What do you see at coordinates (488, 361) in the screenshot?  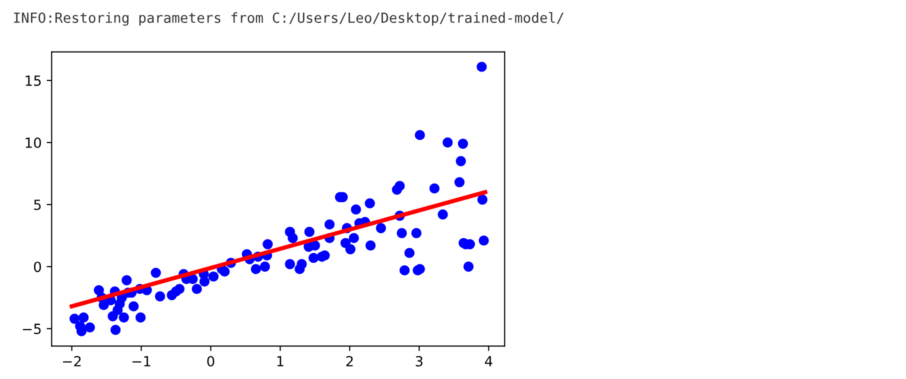 I see `x-tick-label: 4` at bounding box center [488, 361].